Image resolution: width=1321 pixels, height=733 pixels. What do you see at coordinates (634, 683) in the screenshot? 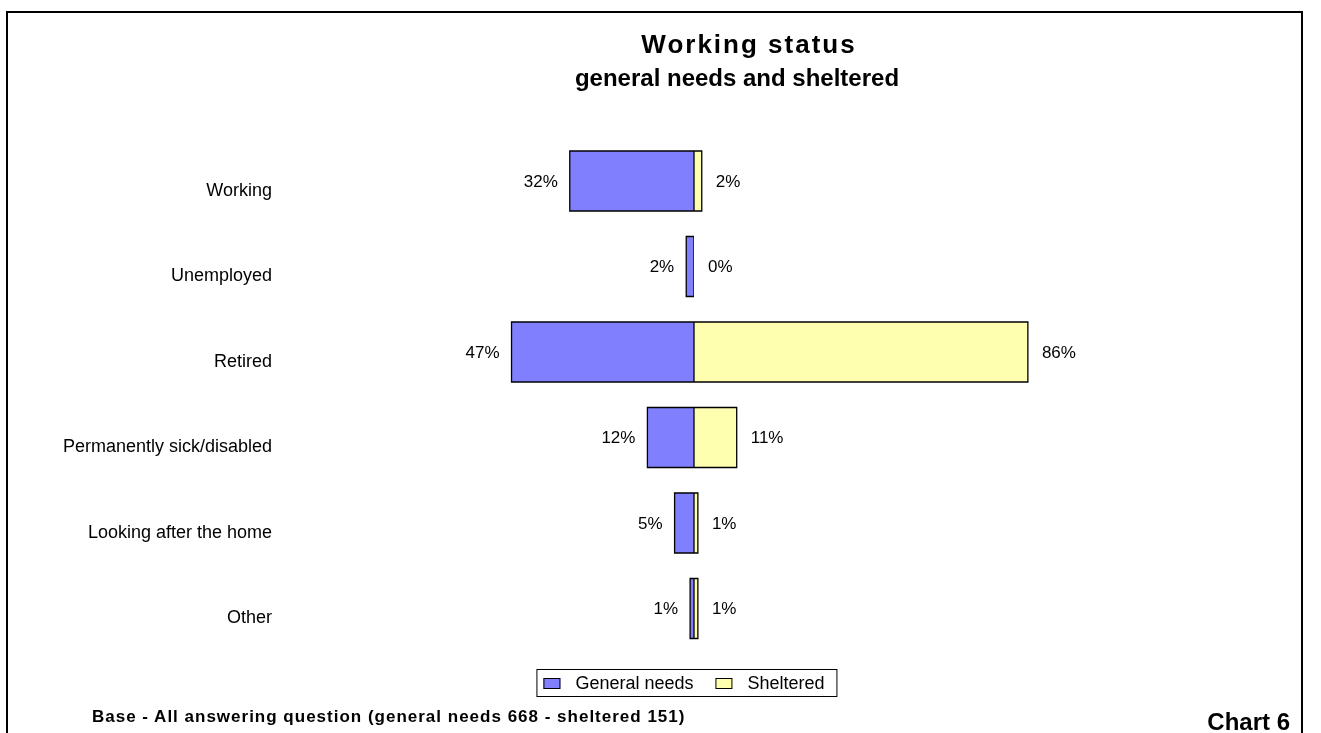
I see `legend-label: General needs` at bounding box center [634, 683].